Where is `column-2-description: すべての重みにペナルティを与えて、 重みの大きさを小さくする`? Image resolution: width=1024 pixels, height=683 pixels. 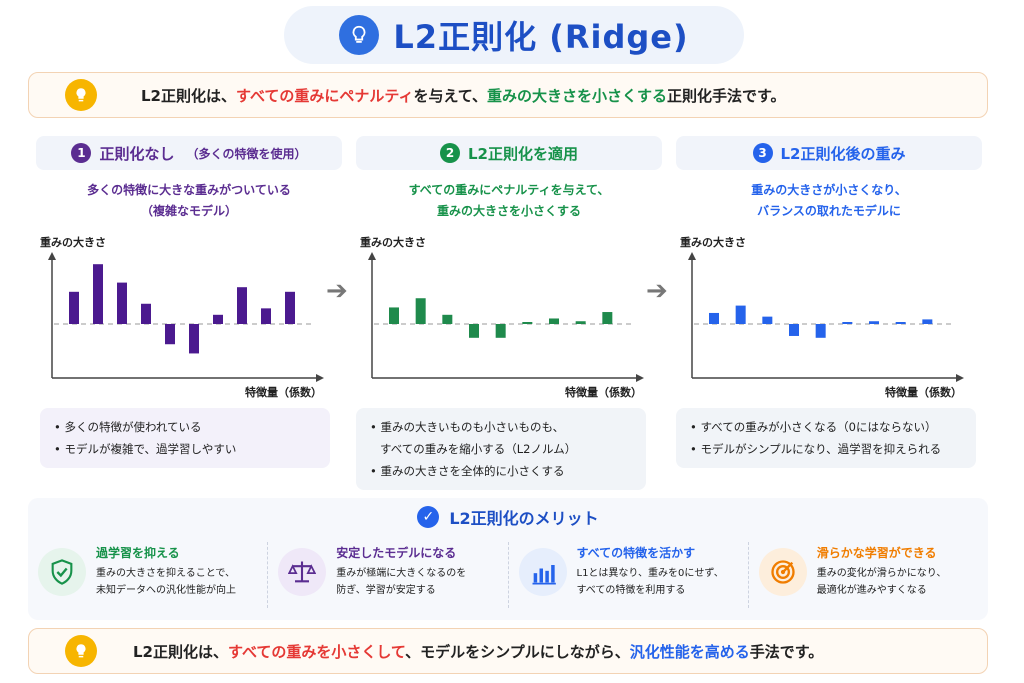 column-2-description: すべての重みにペナルティを与えて、 重みの大きさを小さくする is located at coordinates (509, 200).